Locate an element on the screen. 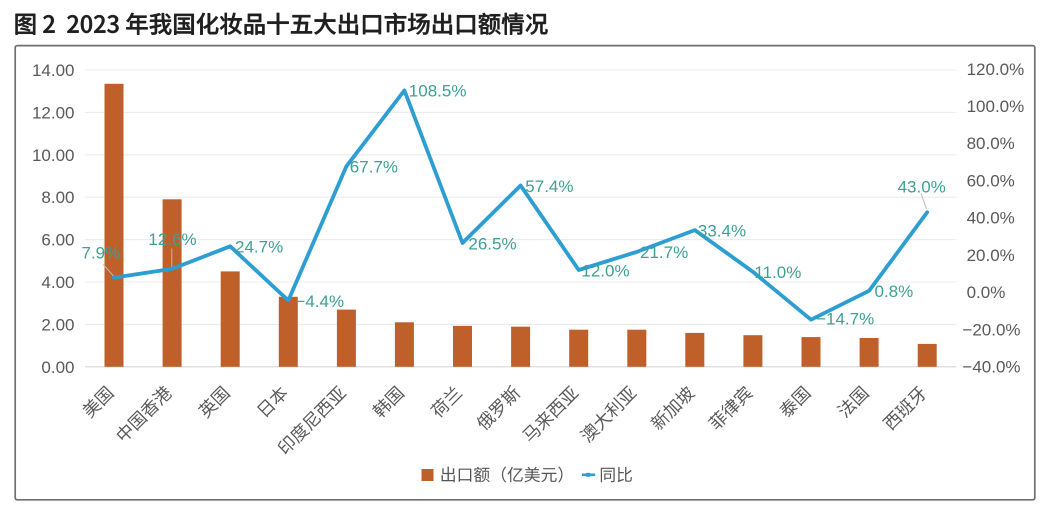 The height and width of the screenshot is (513, 1049). svg-text: 100.0% is located at coordinates (996, 106).